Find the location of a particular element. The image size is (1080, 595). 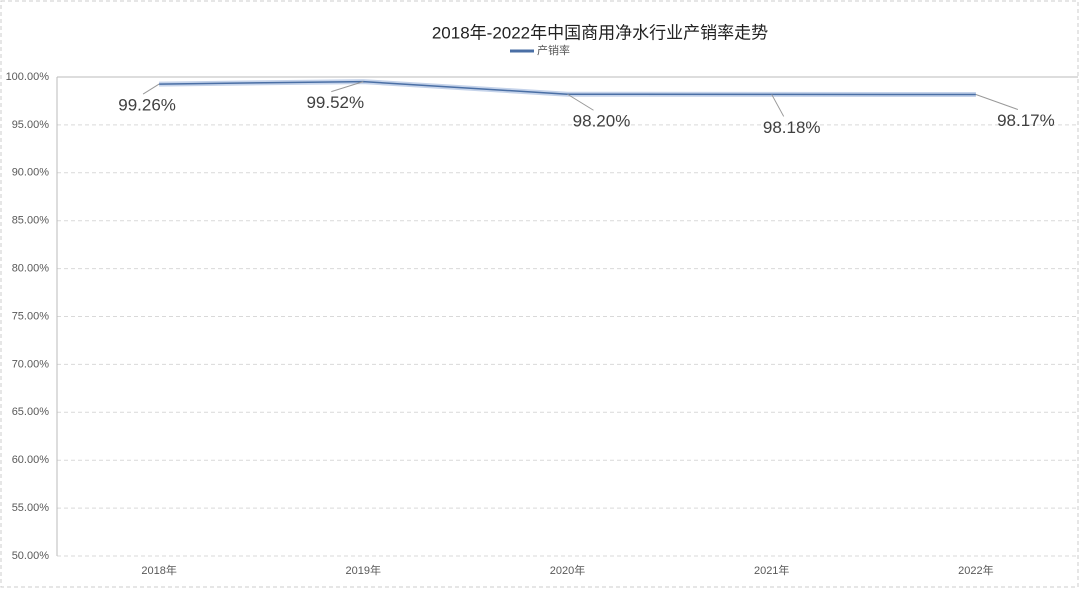

data-label: 99.26% is located at coordinates (147, 105).